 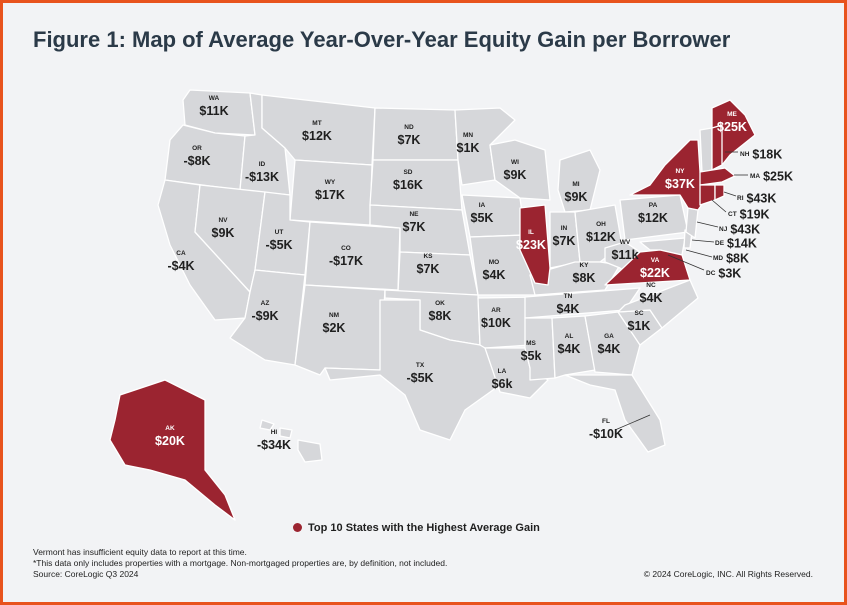 I want to click on label-ID: ID -$13K, so click(x=262, y=172).